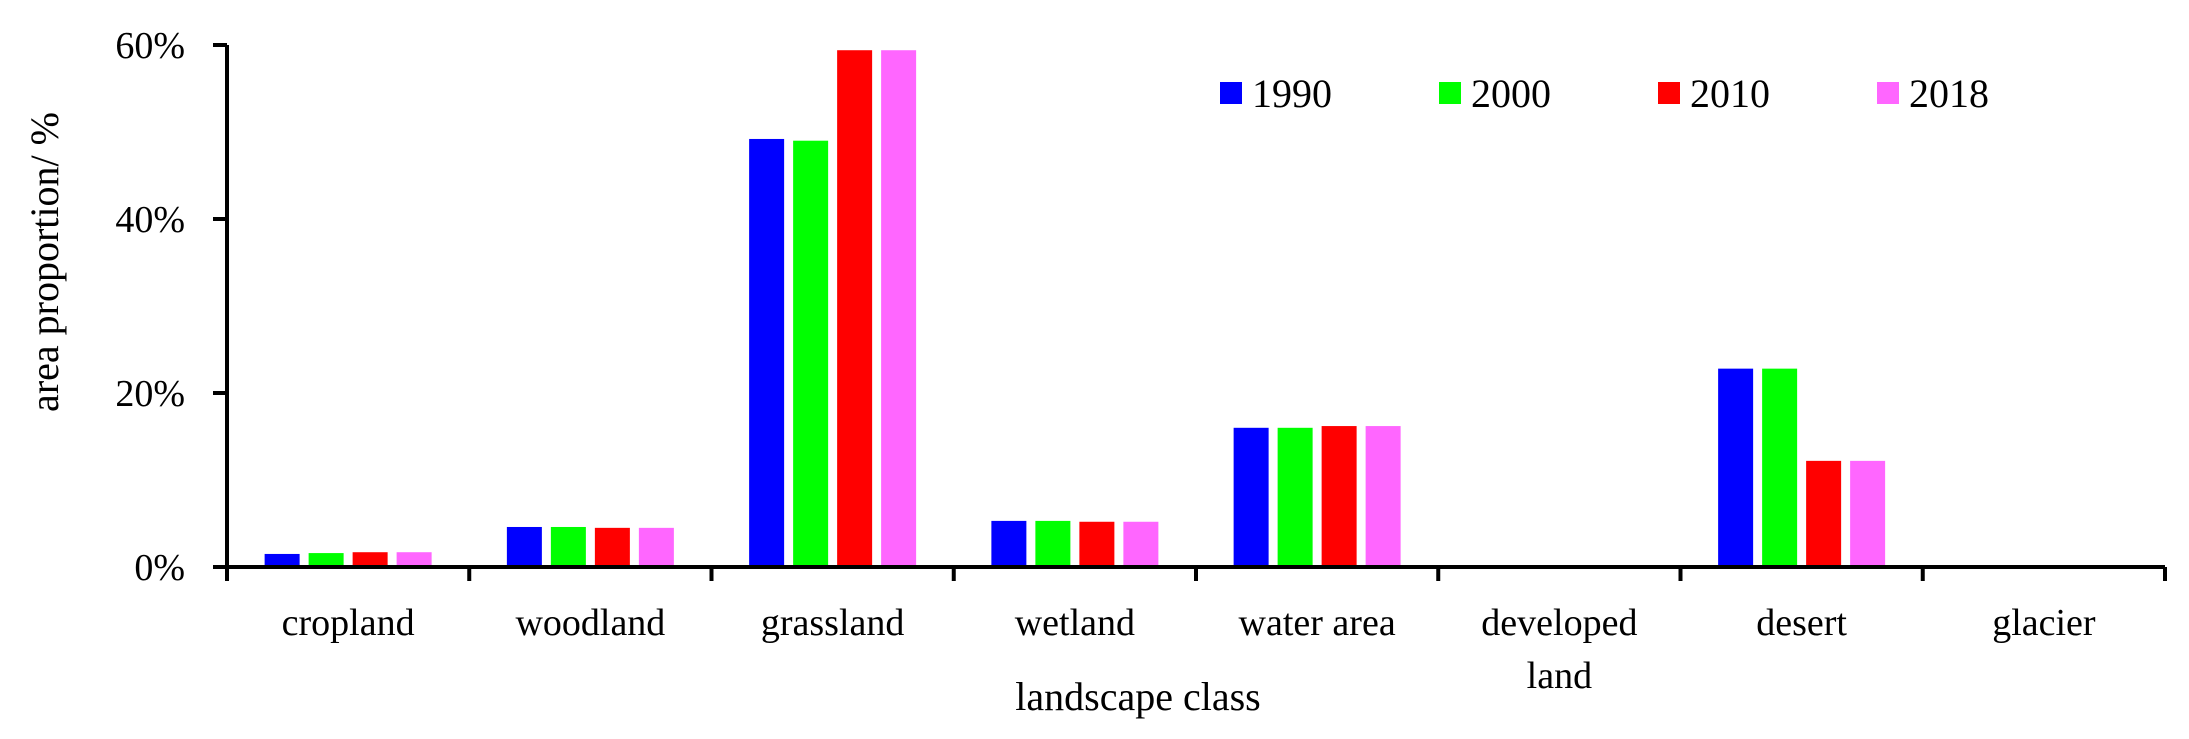  I want to click on bar-grassland-2000, so click(811, 353).